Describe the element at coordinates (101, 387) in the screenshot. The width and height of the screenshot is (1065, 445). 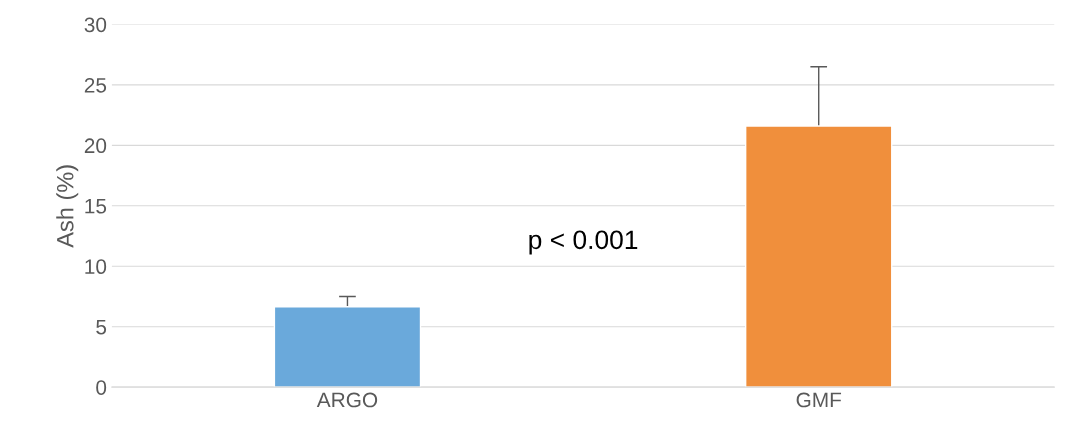
I see `y-tick-label: 0` at that location.